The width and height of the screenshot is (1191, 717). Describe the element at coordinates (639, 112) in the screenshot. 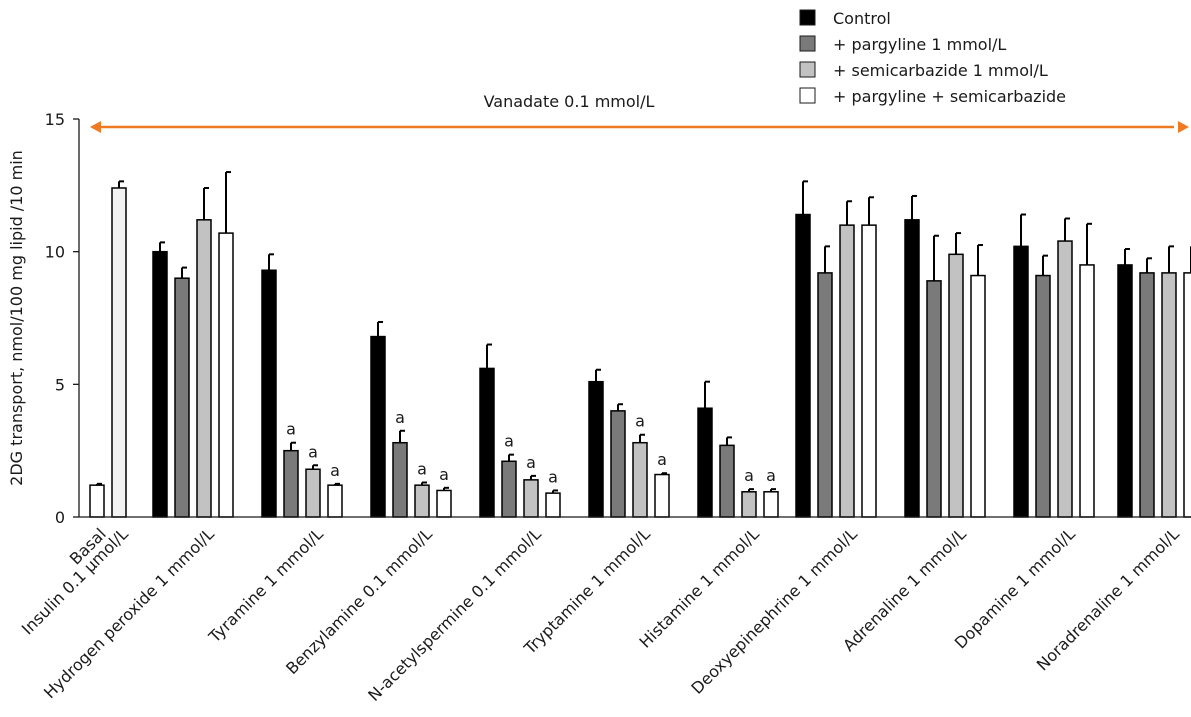

I see `vanadate-annotation: Vanadate 0.1 mmol/L` at that location.